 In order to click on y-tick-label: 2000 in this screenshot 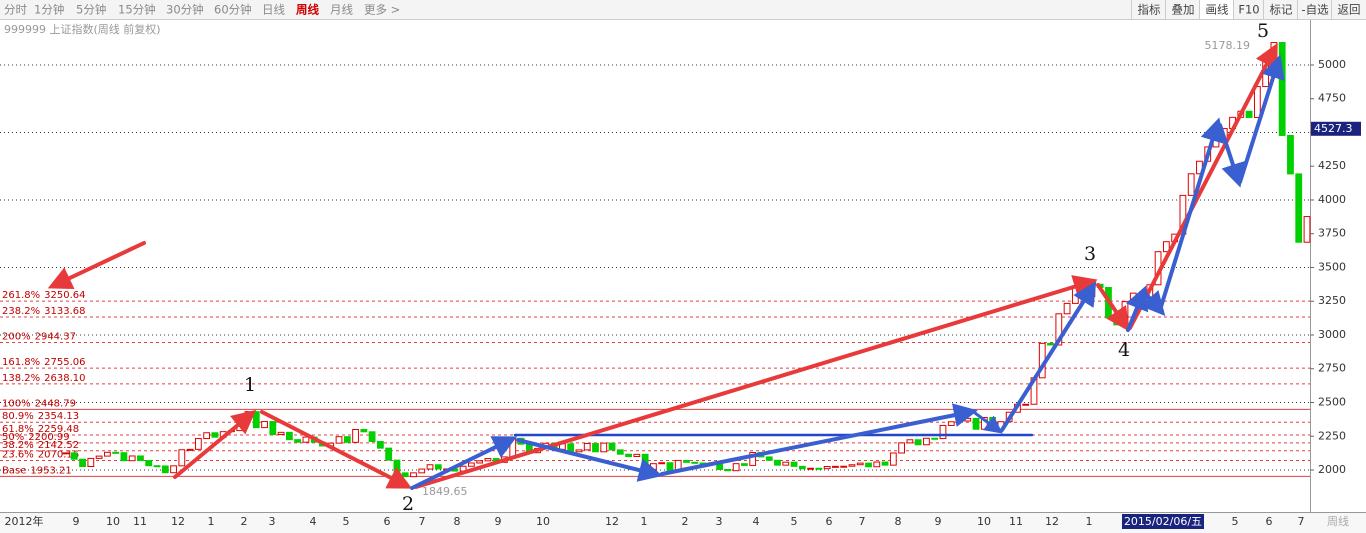, I will do `click(1332, 469)`.